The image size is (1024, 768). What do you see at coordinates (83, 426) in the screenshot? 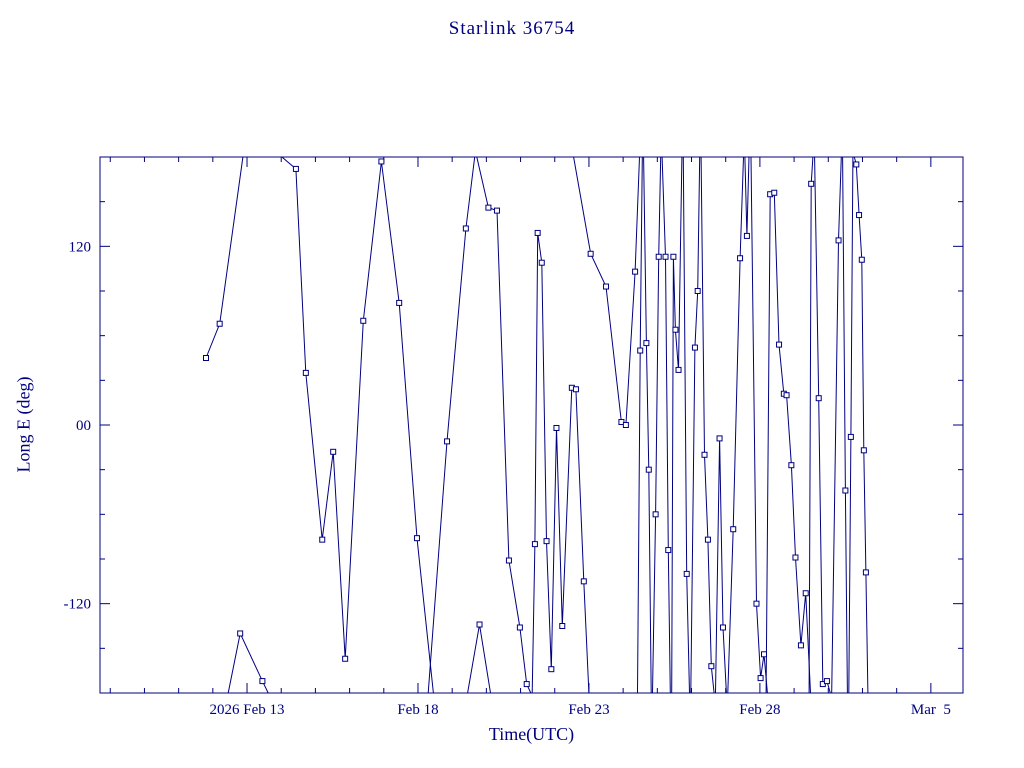
I see `y-tick-label: 00` at bounding box center [83, 426].